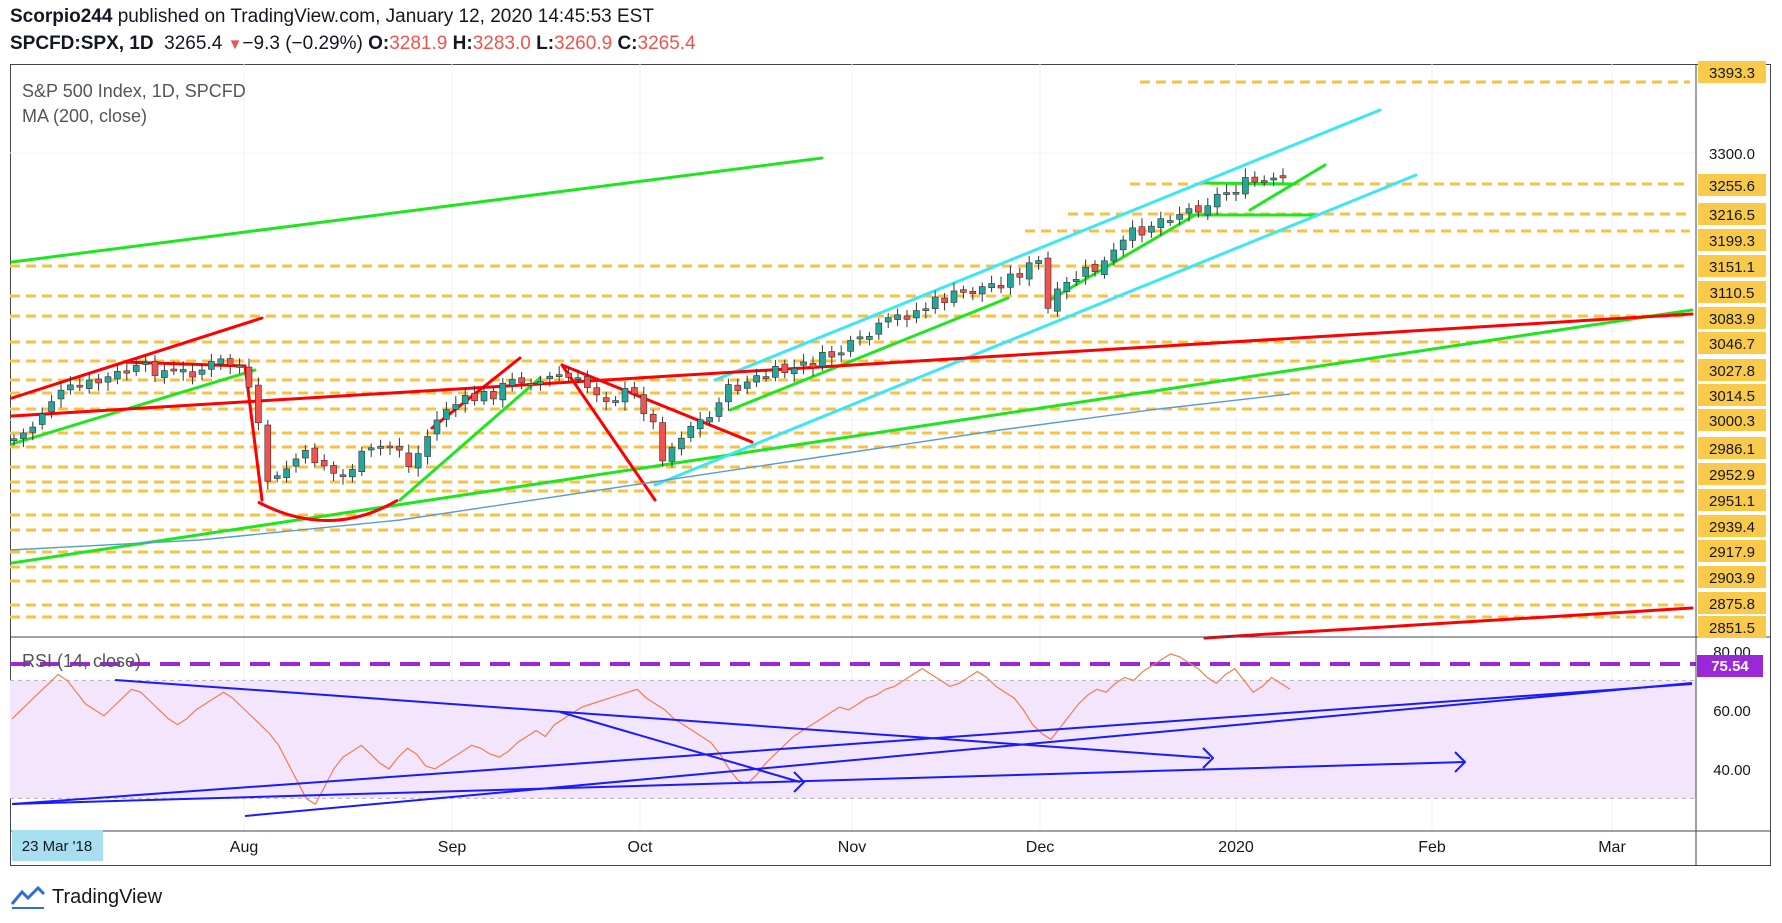 This screenshot has height=923, width=1782. Describe the element at coordinates (1732, 344) in the screenshot. I see `price-tick-label: 3046.7` at that location.